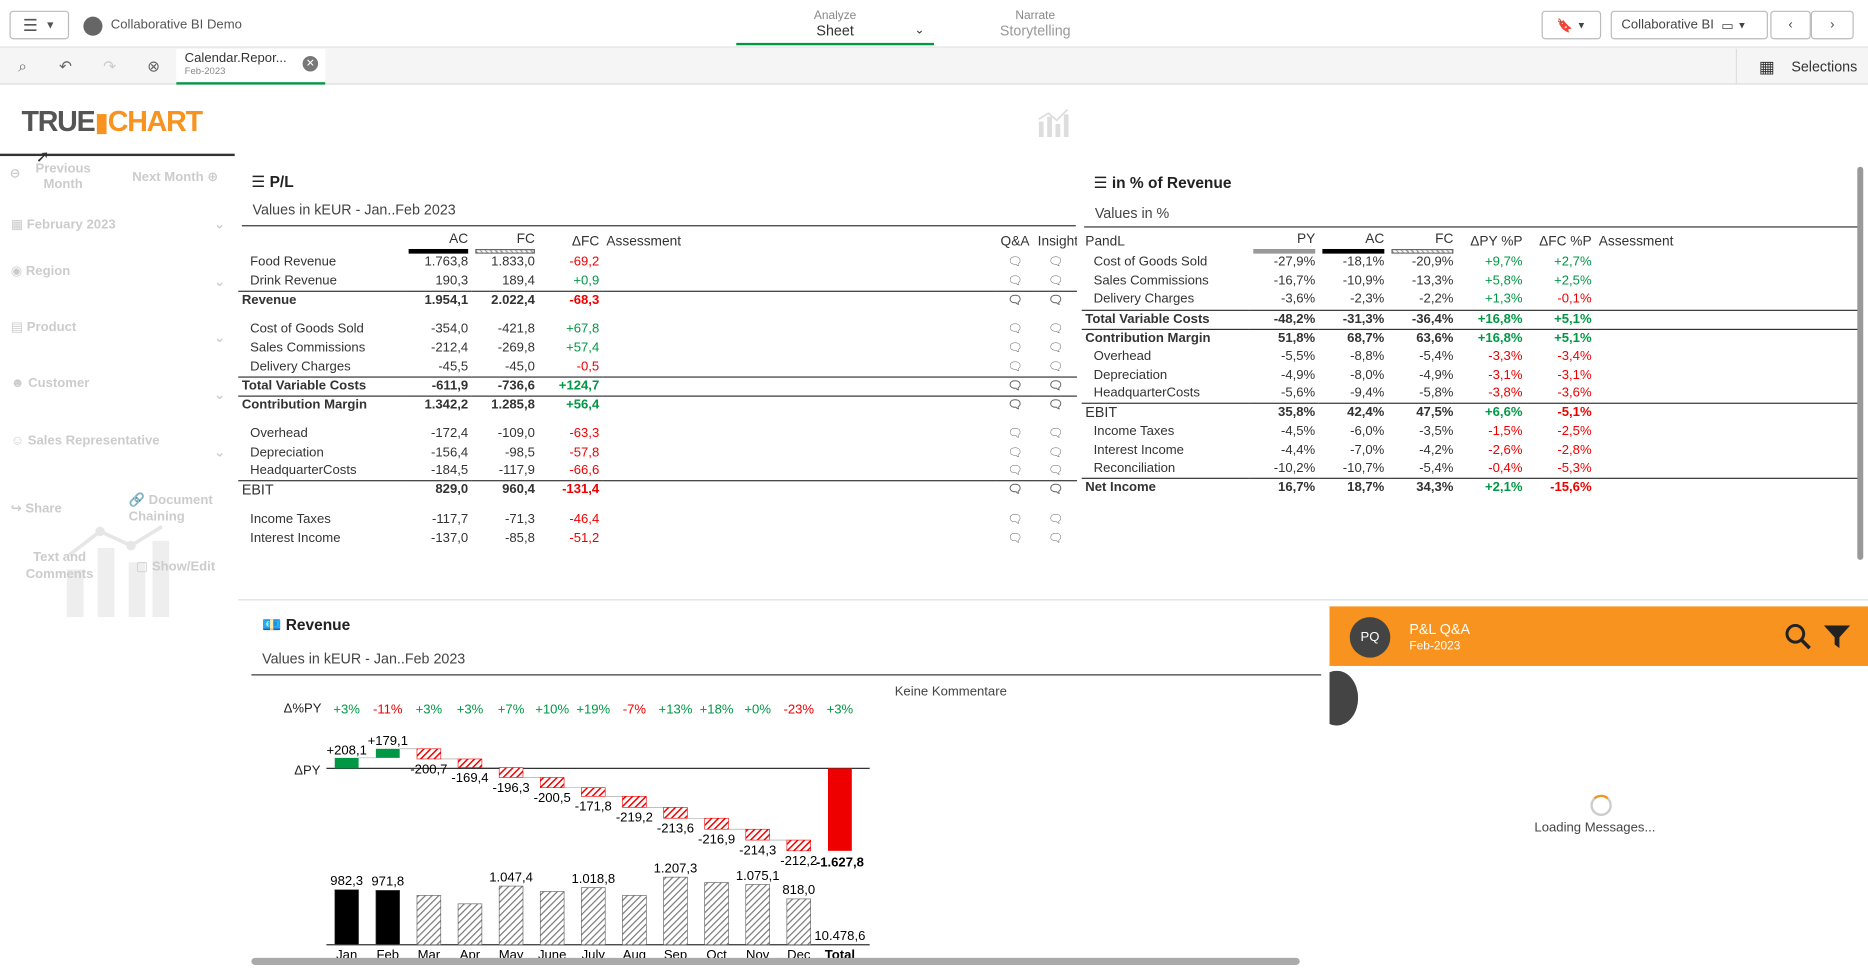  What do you see at coordinates (919, 30) in the screenshot?
I see `chevron-down-icon: ⌄` at bounding box center [919, 30].